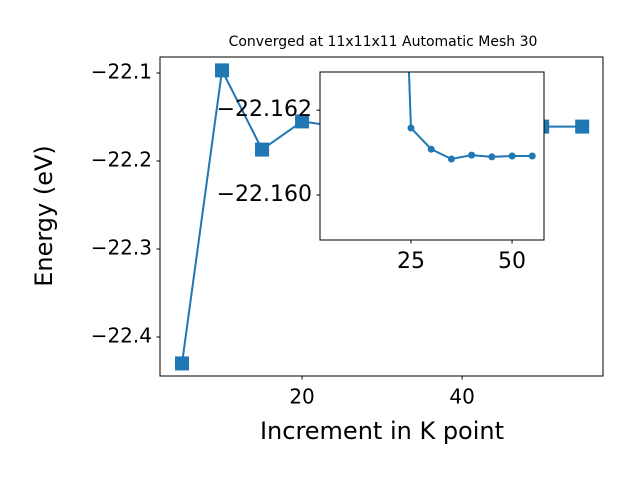 This screenshot has width=640, height=480. I want to click on x-axis-label: Increment in K point, so click(382, 431).